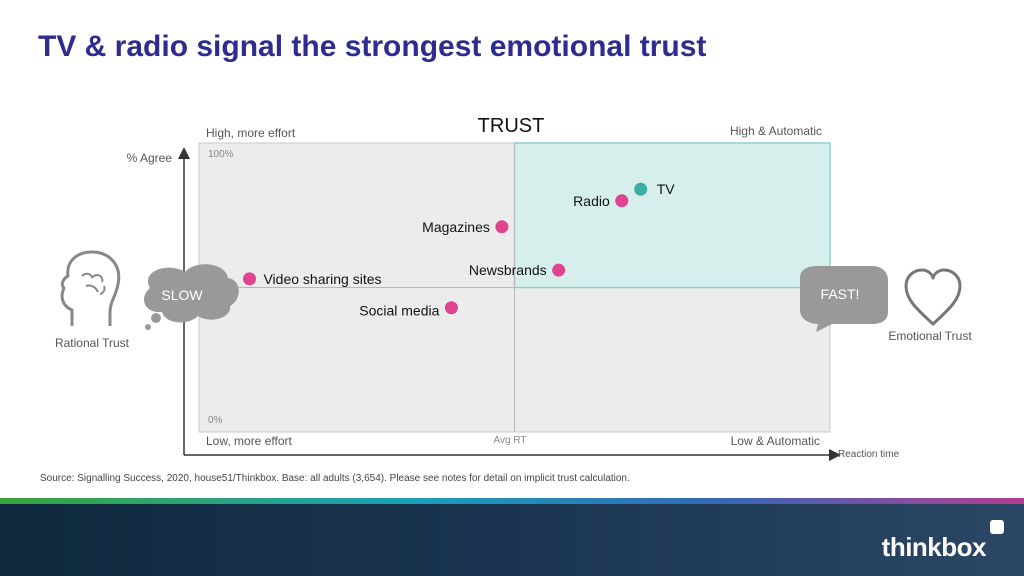 This screenshot has height=576, width=1024. What do you see at coordinates (869, 454) in the screenshot?
I see `x-axis-label: Reaction time` at bounding box center [869, 454].